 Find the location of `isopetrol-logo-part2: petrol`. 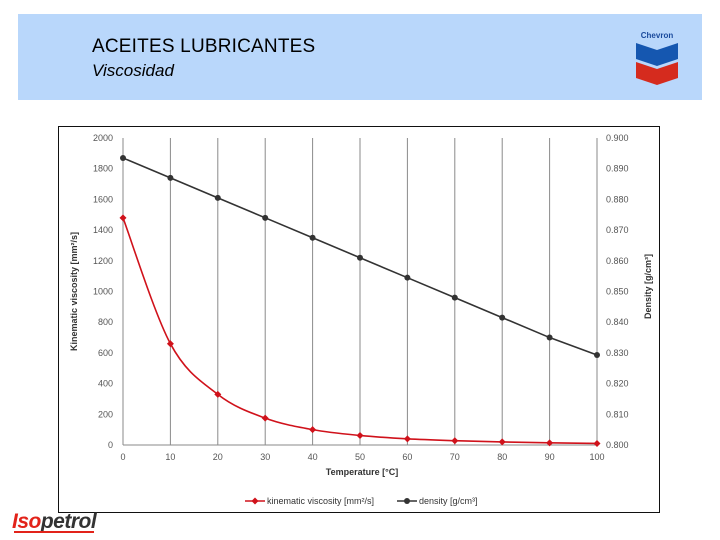

isopetrol-logo-part2: petrol is located at coordinates (68, 521).